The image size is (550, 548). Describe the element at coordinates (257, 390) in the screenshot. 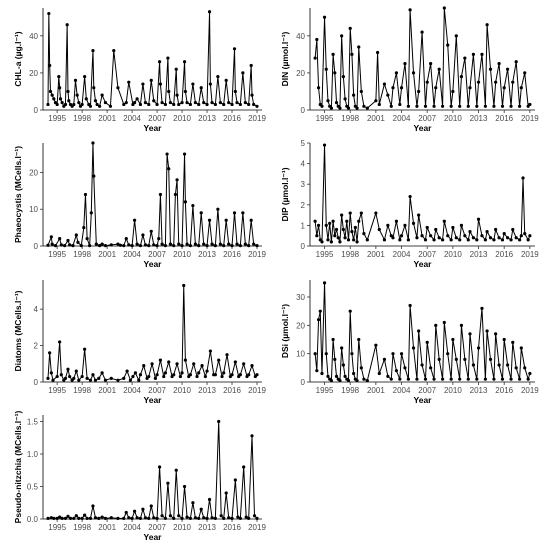

I see `x-tick-label: 2019` at that location.